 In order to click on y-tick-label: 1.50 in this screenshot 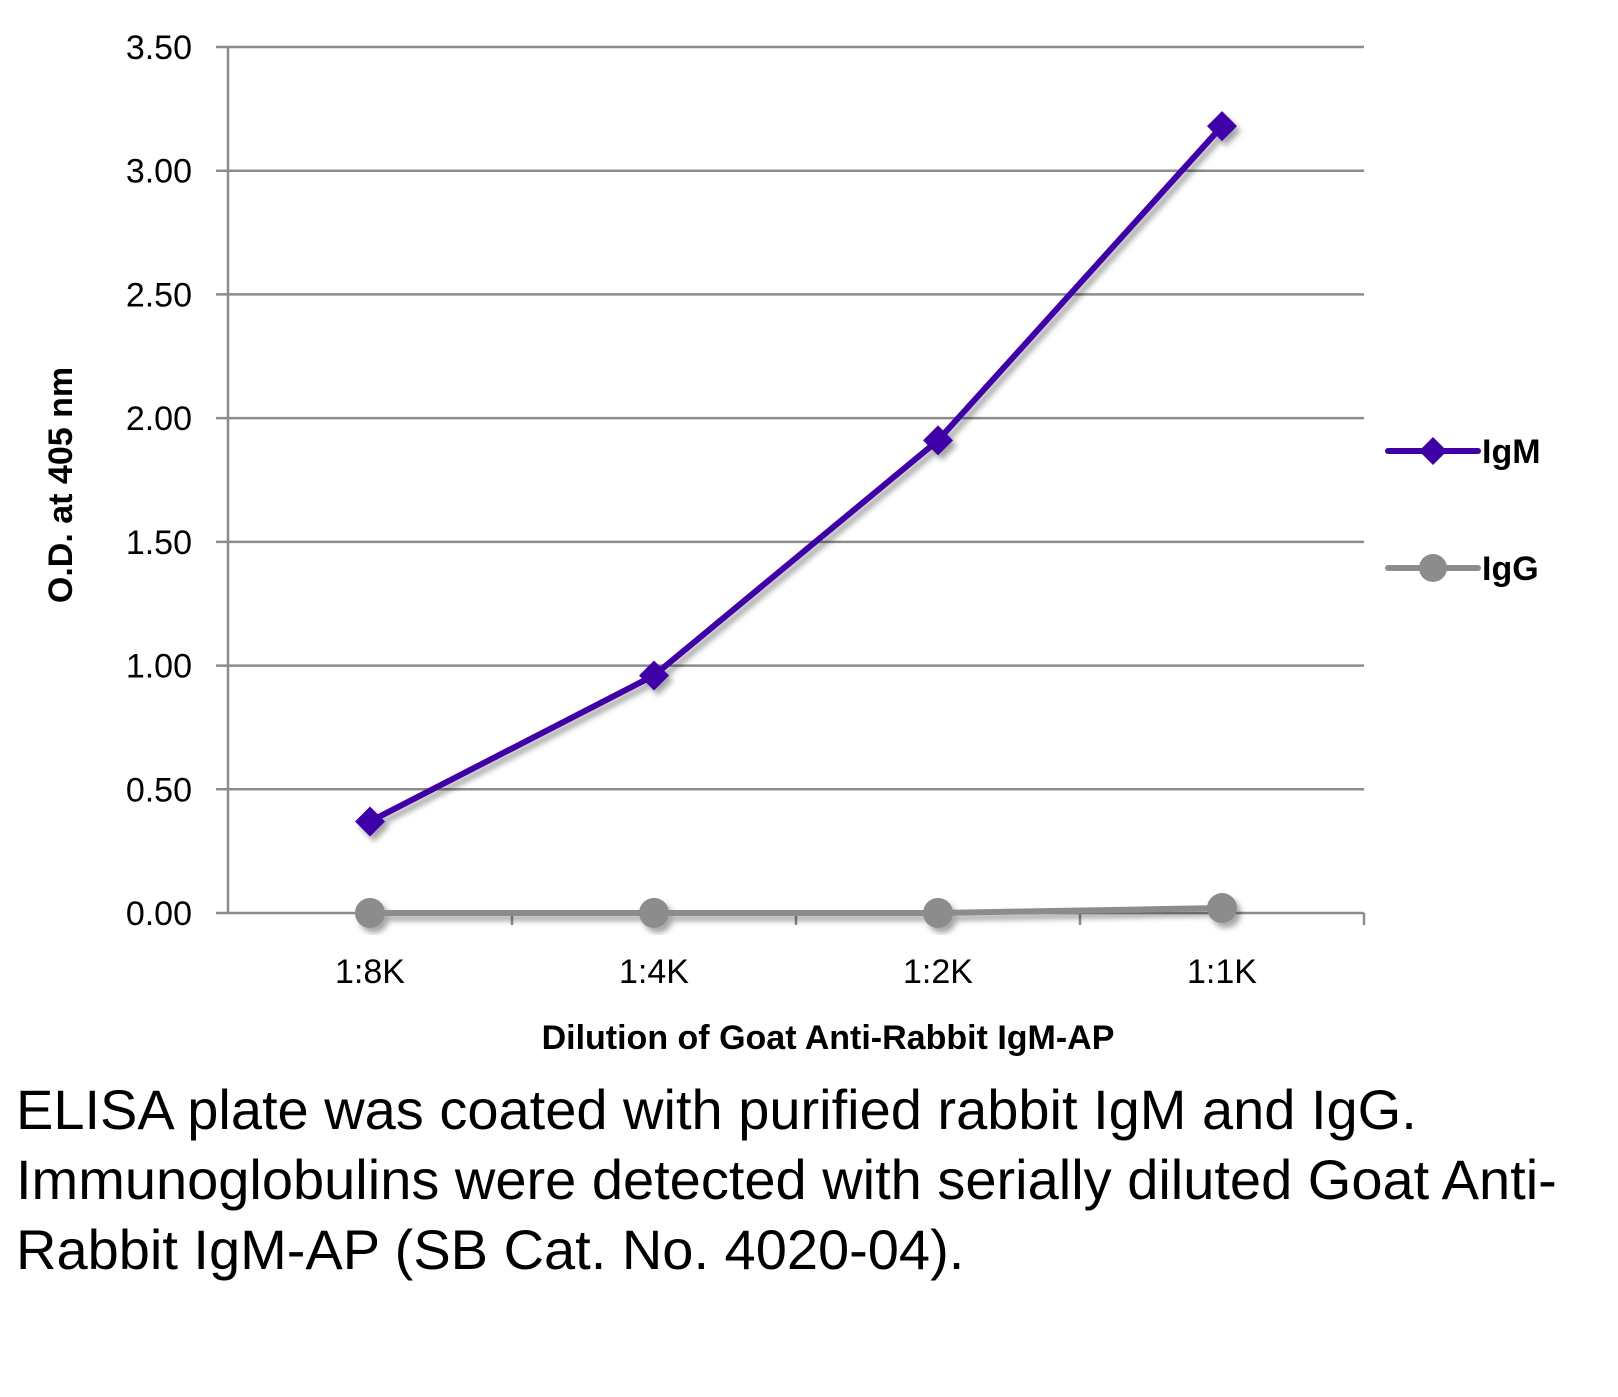, I will do `click(159, 543)`.